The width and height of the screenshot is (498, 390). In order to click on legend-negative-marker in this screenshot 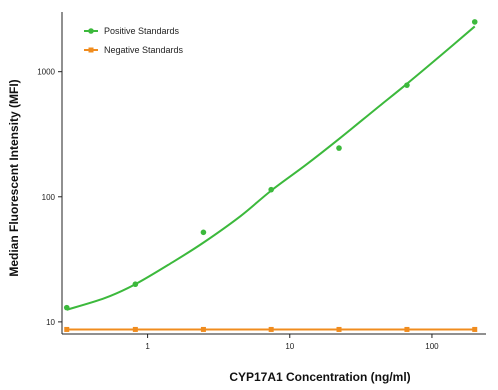, I will do `click(91, 50)`.